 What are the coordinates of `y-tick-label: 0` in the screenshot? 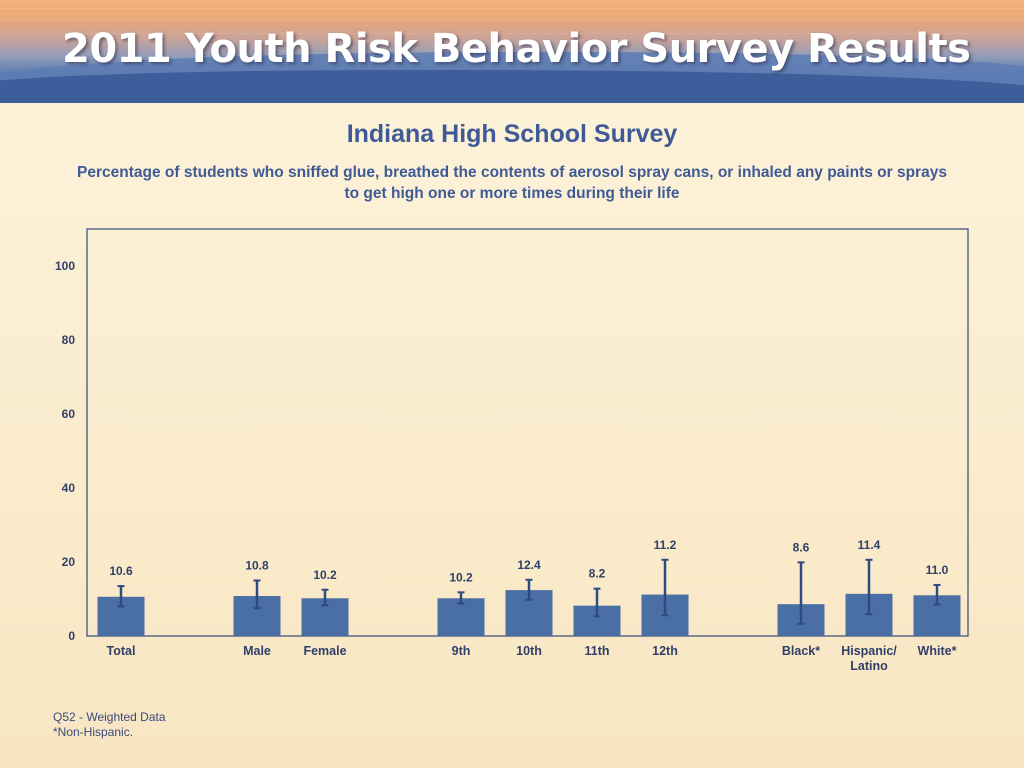 It's located at (71, 636).